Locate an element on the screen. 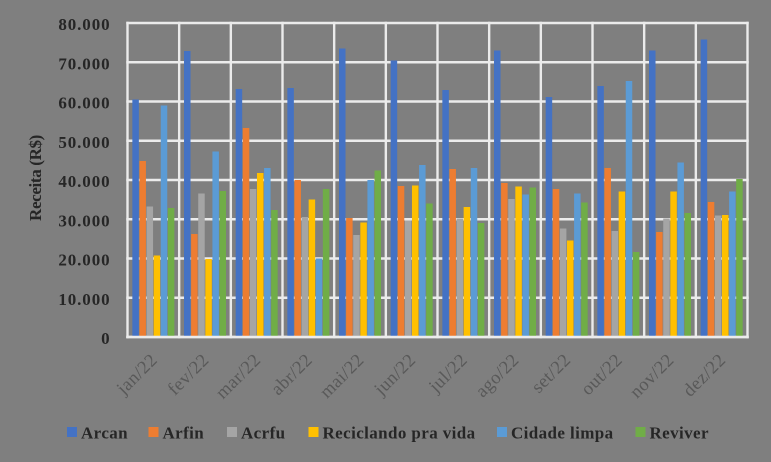 The height and width of the screenshot is (462, 771). svg-text: 30.000 is located at coordinates (84, 220).